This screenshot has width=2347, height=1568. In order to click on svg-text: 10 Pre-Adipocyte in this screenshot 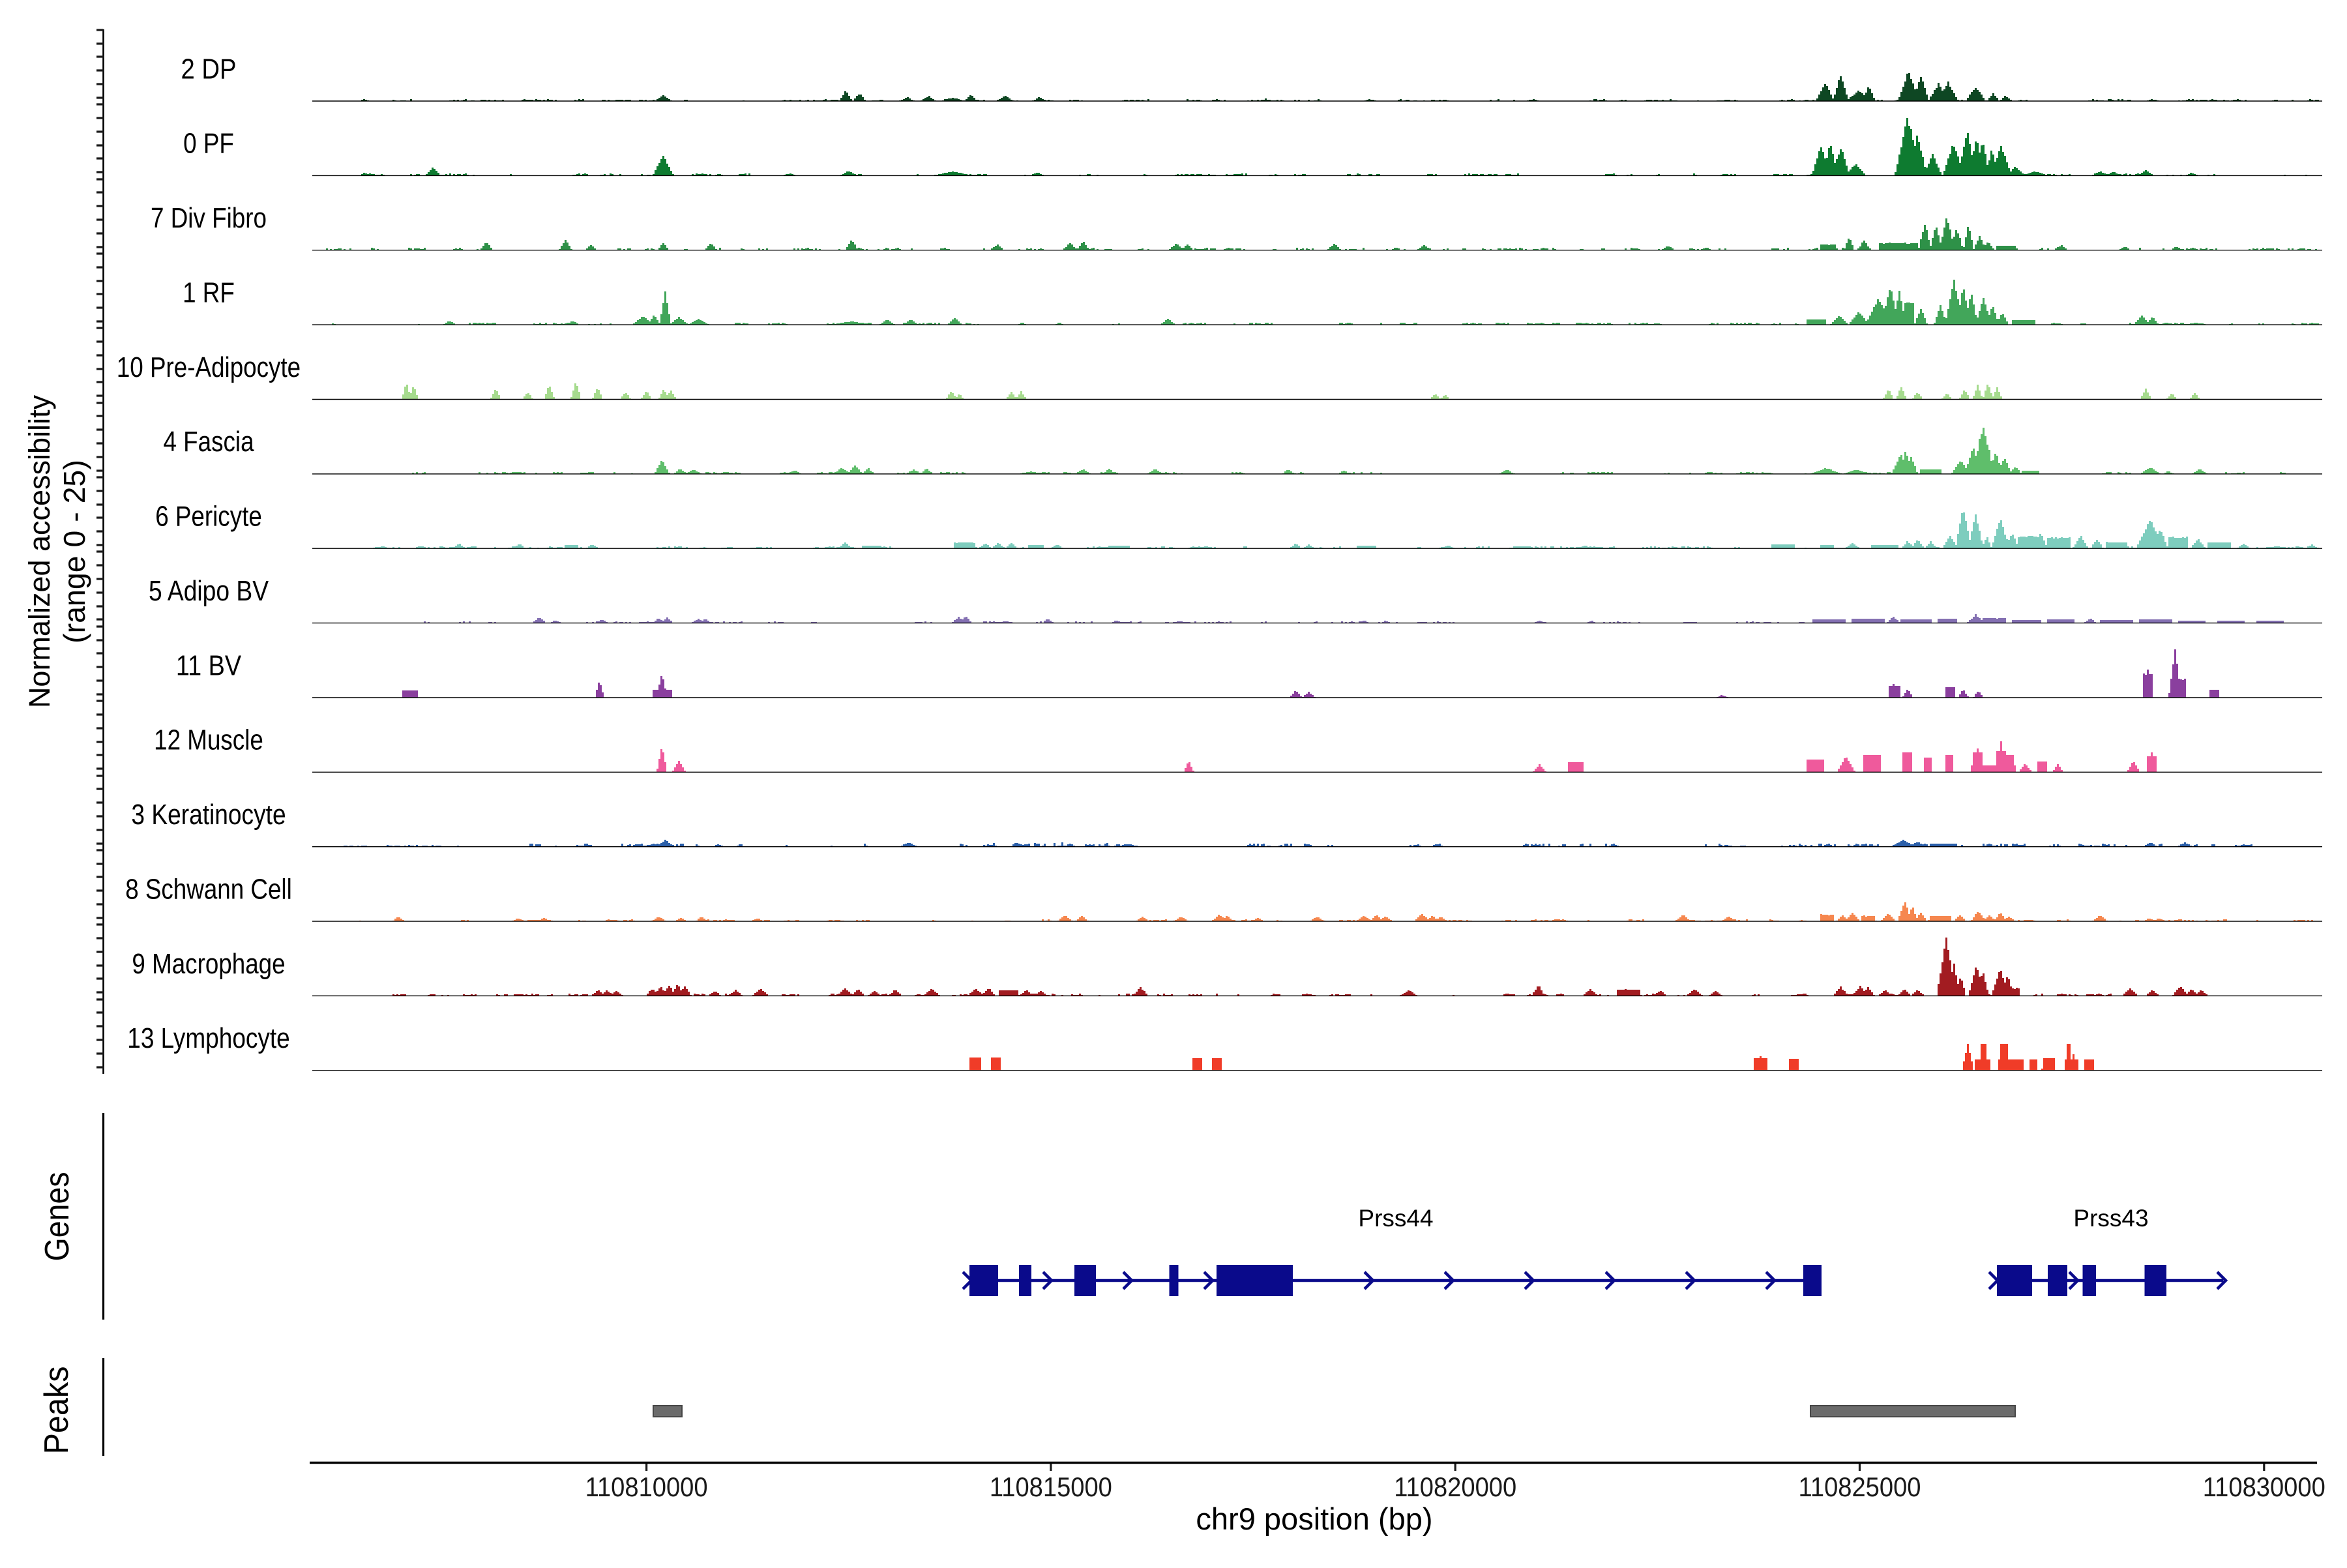, I will do `click(209, 367)`.